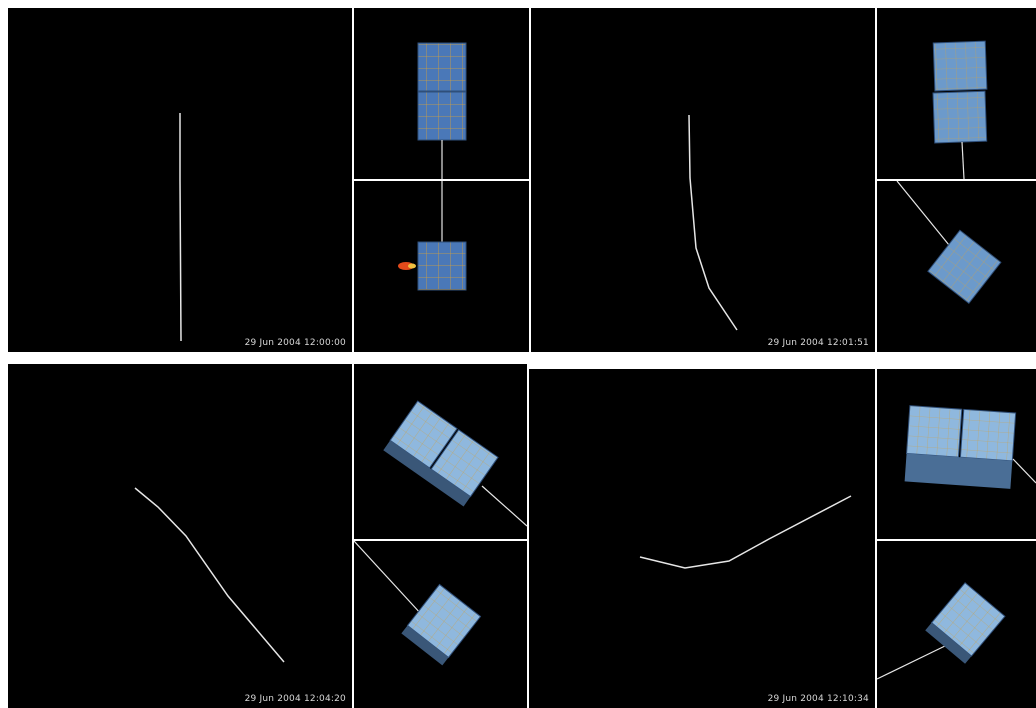  I want to click on frame-3-lower-module-view, so click(440, 624).